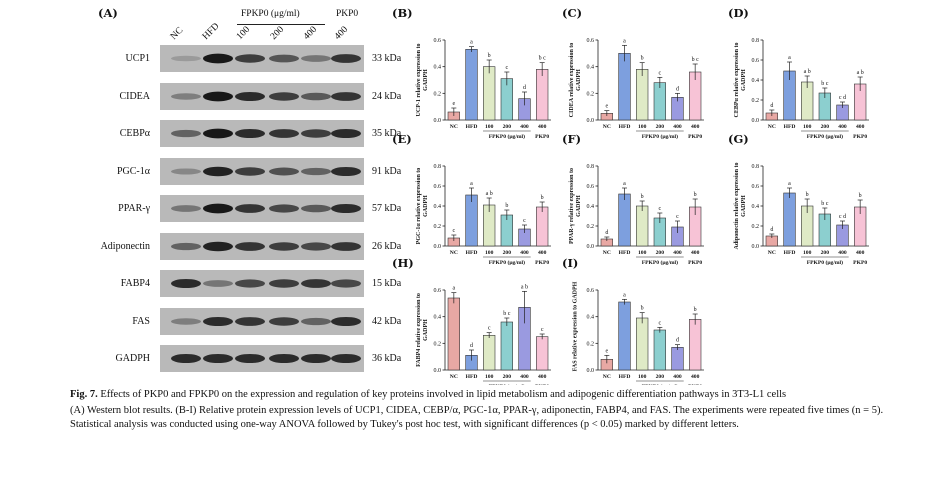 The height and width of the screenshot is (477, 949). Describe the element at coordinates (310, 33) in the screenshot. I see `lane-label-400: 400` at that location.